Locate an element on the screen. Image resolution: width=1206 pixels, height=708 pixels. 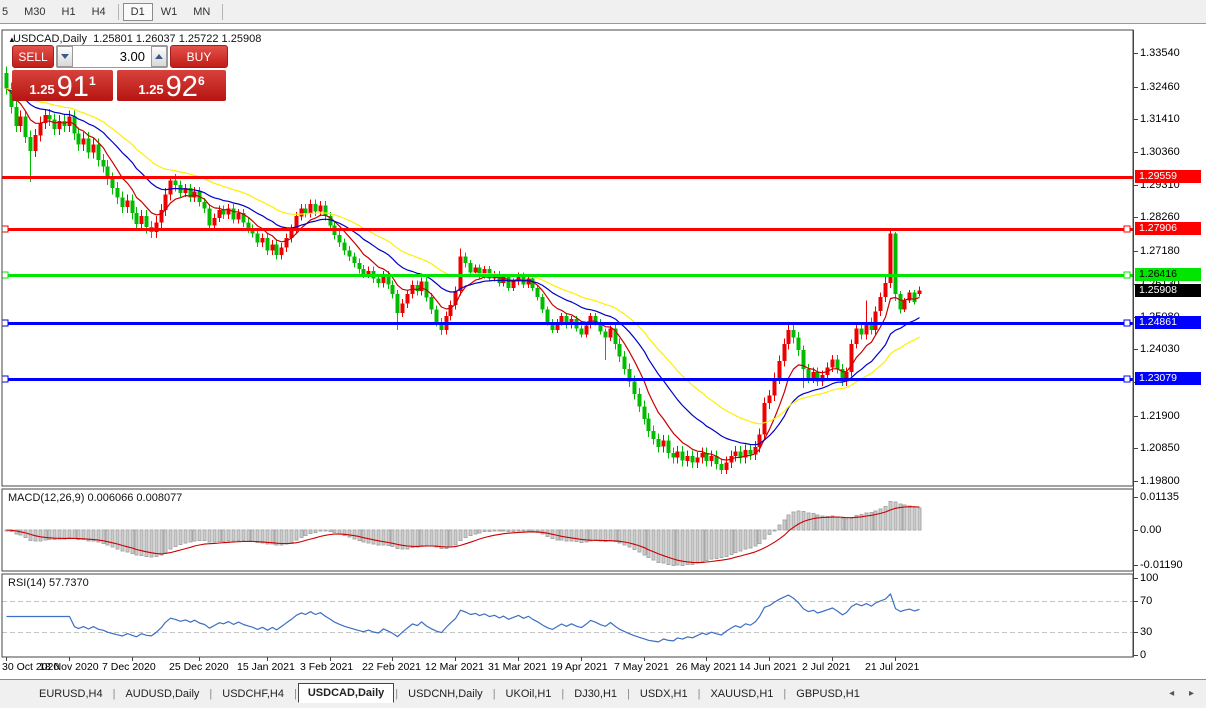
timeframe-toolbar: 5 M30 H1 H4 D1 W1 MN is located at coordinates (603, 12).